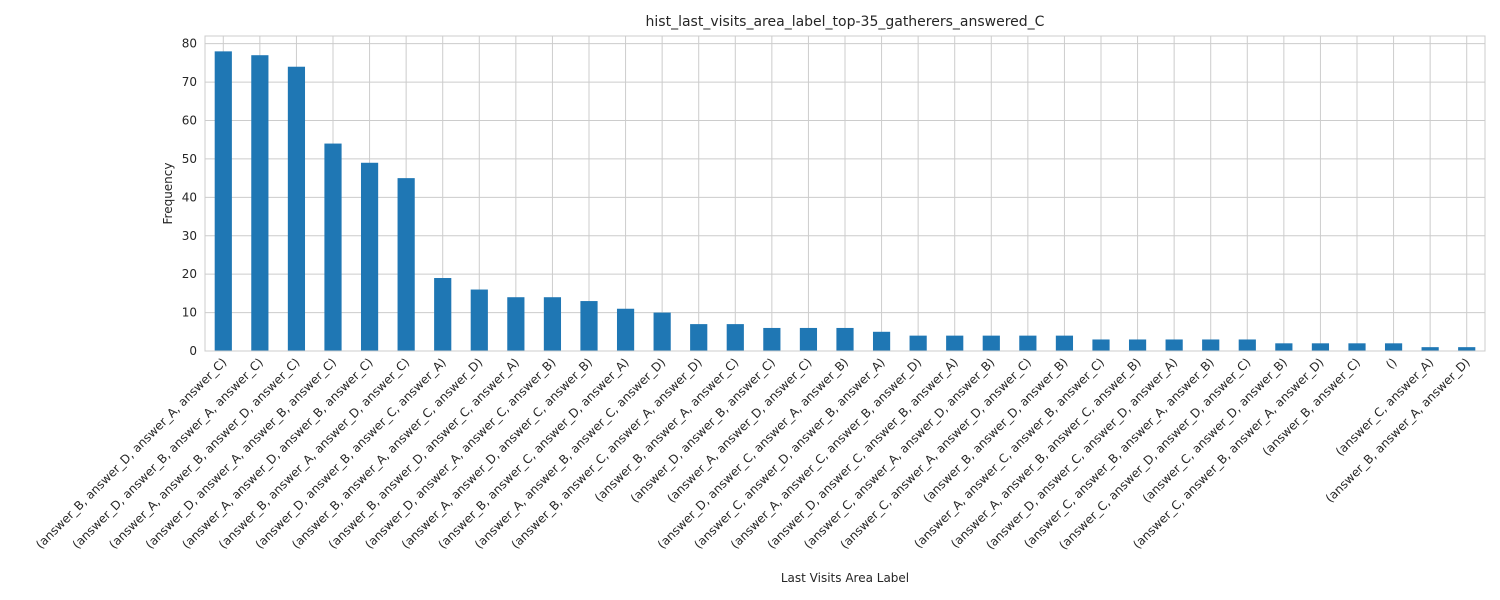 The image size is (1500, 600). I want to click on y-tick-label: 30, so click(189, 236).